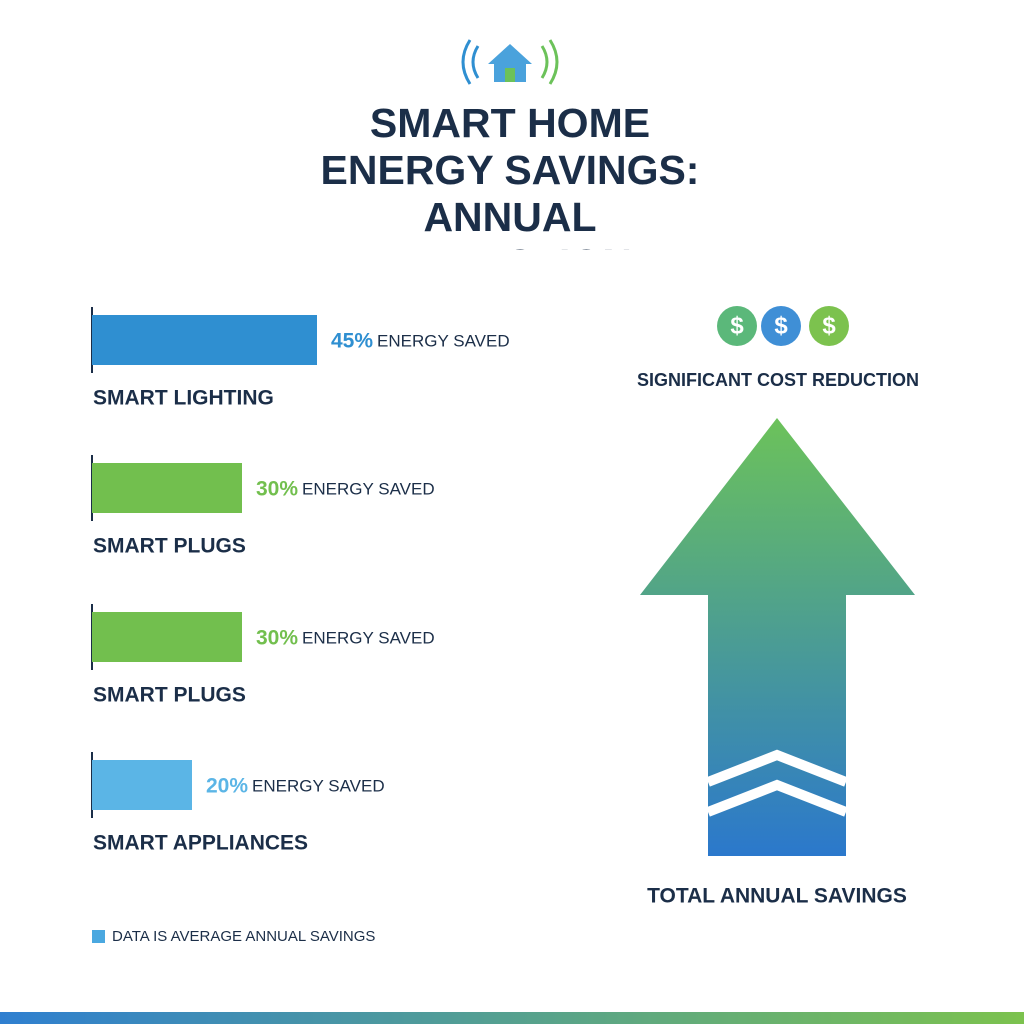  I want to click on note-swatch, so click(98, 936).